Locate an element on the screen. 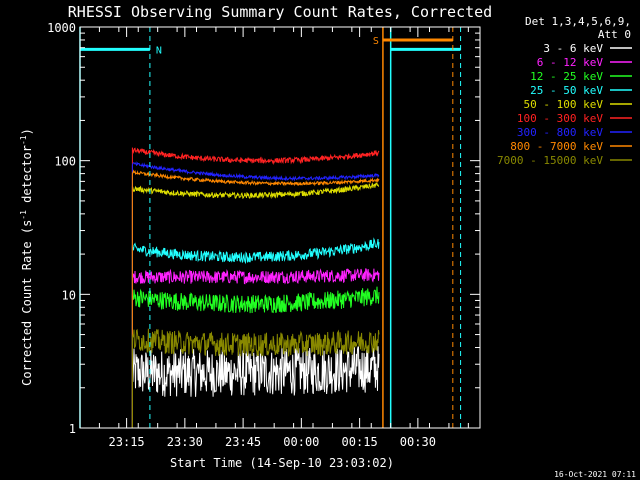 The height and width of the screenshot is (480, 640). y-tick-label: 1 is located at coordinates (72, 429).